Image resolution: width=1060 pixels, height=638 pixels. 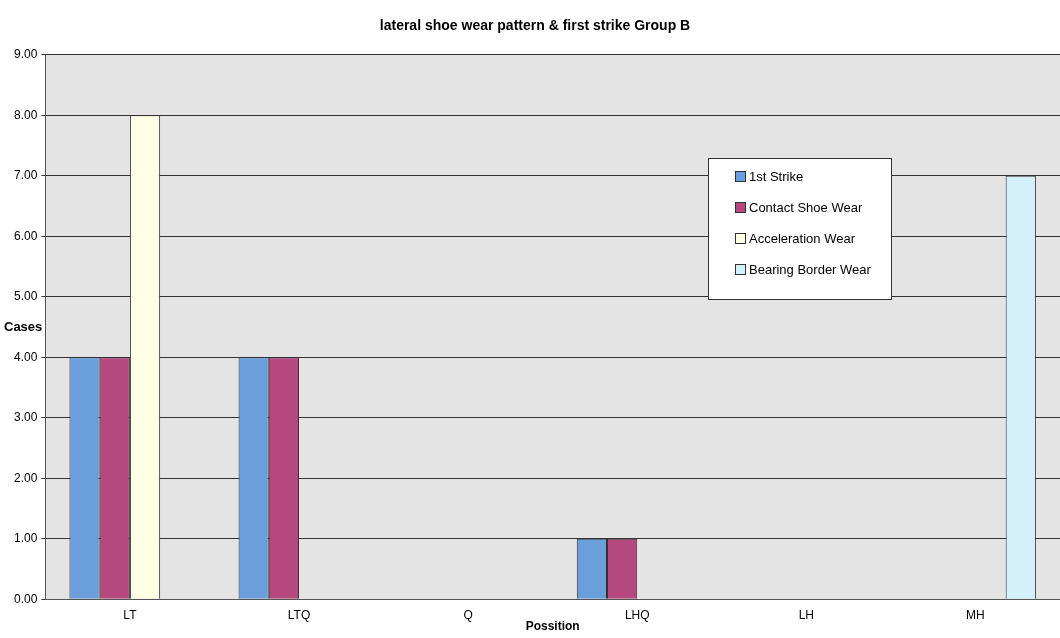 What do you see at coordinates (806, 614) in the screenshot?
I see `x-tick-label: LH` at bounding box center [806, 614].